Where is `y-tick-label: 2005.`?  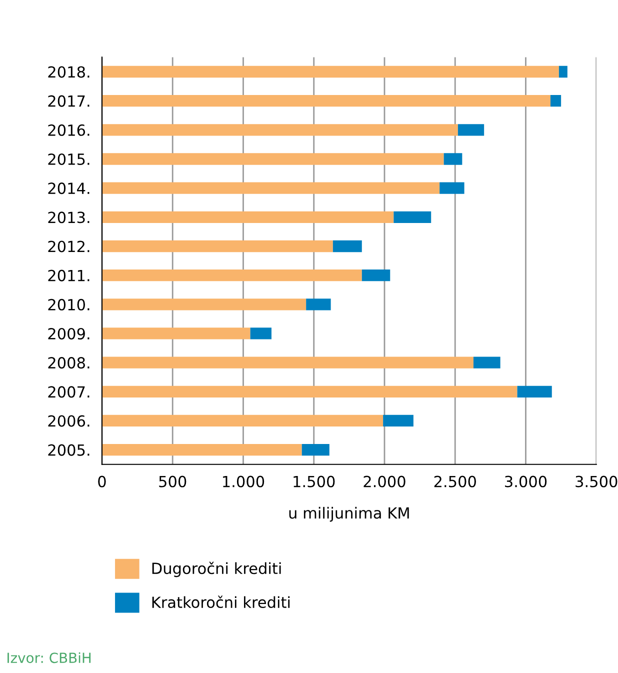 y-tick-label: 2005. is located at coordinates (69, 450).